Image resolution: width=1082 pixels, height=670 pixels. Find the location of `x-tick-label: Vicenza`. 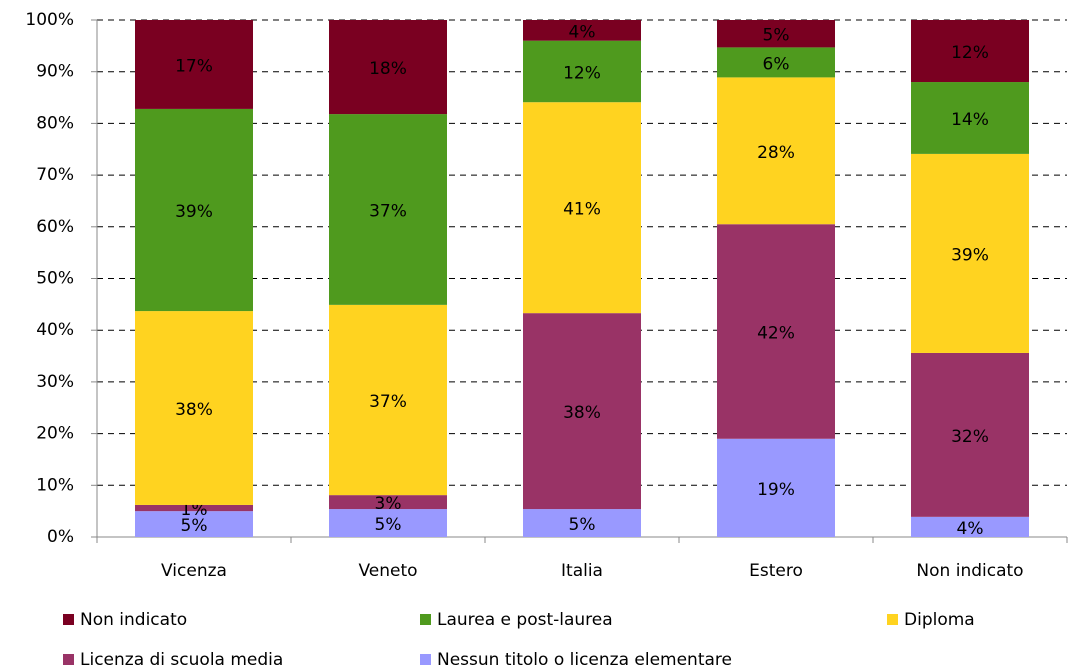

x-tick-label: Vicenza is located at coordinates (194, 571).